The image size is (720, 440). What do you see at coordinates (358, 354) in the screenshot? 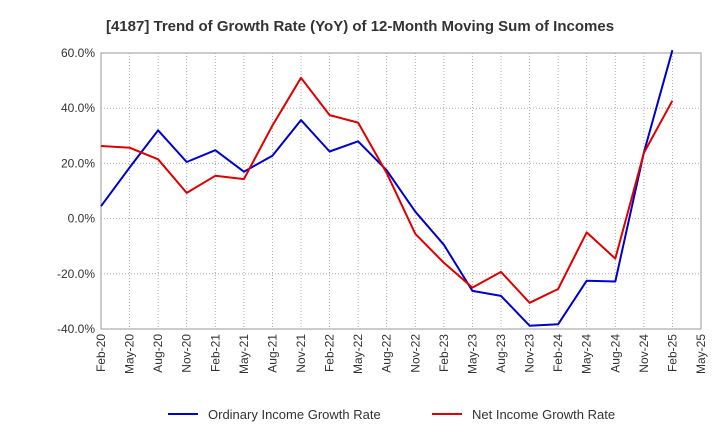
I see `x-tick-label: May-22` at bounding box center [358, 354].